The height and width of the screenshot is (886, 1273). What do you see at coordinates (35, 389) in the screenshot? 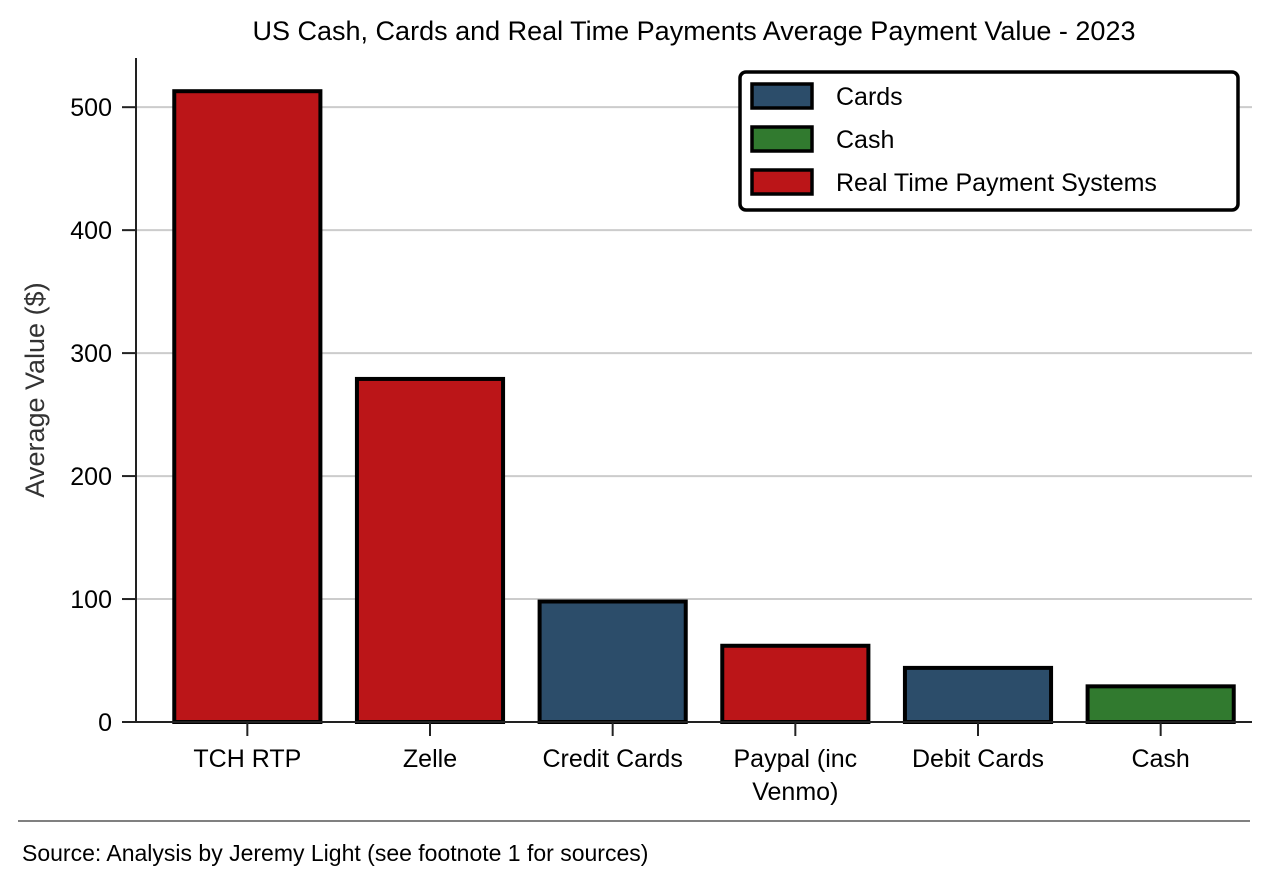
I see `y-axis-label: Average Value ($)` at bounding box center [35, 389].